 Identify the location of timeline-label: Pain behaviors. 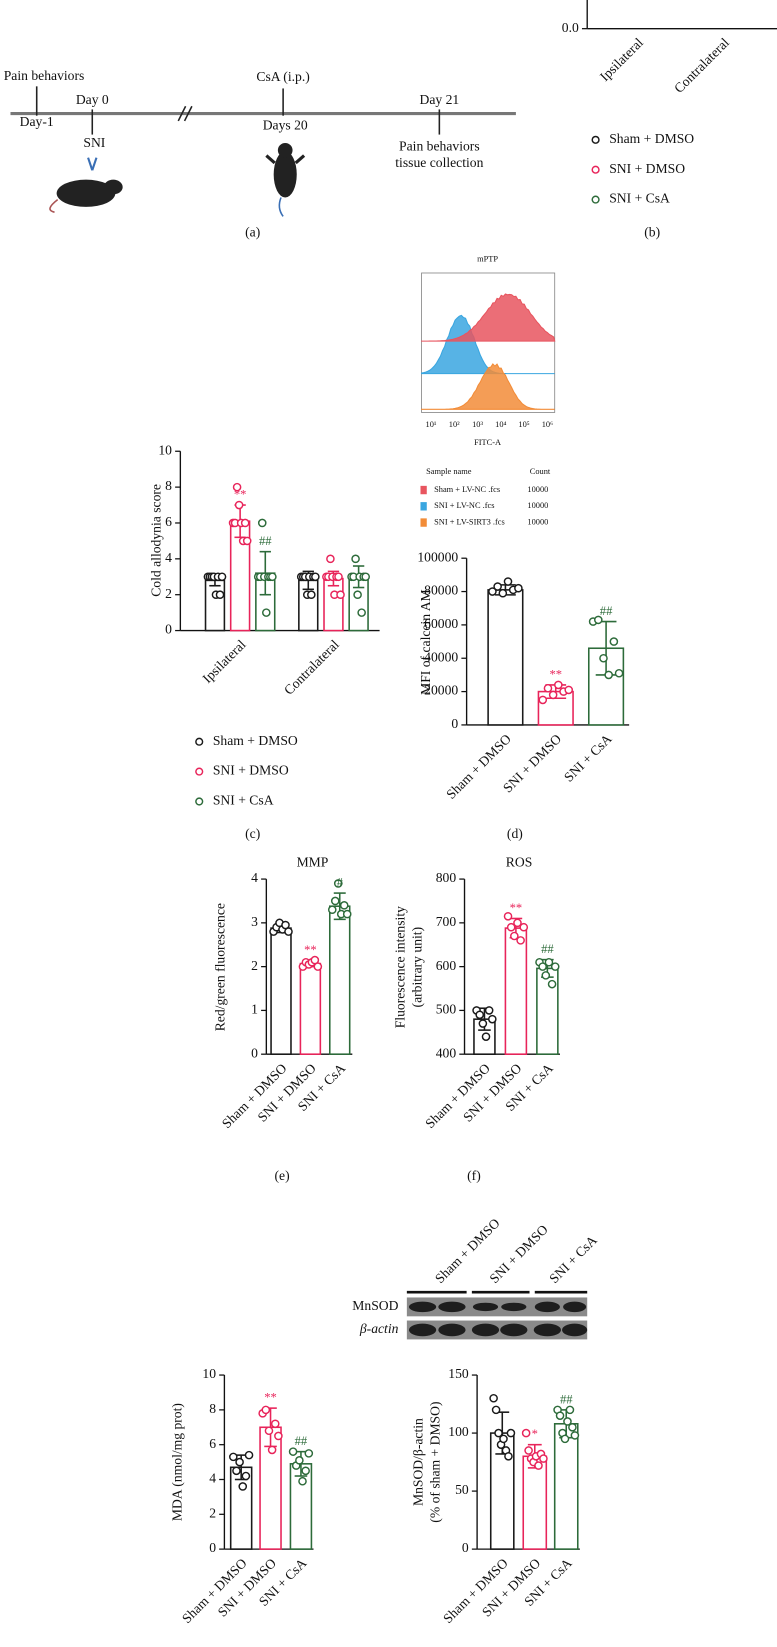
(44, 75).